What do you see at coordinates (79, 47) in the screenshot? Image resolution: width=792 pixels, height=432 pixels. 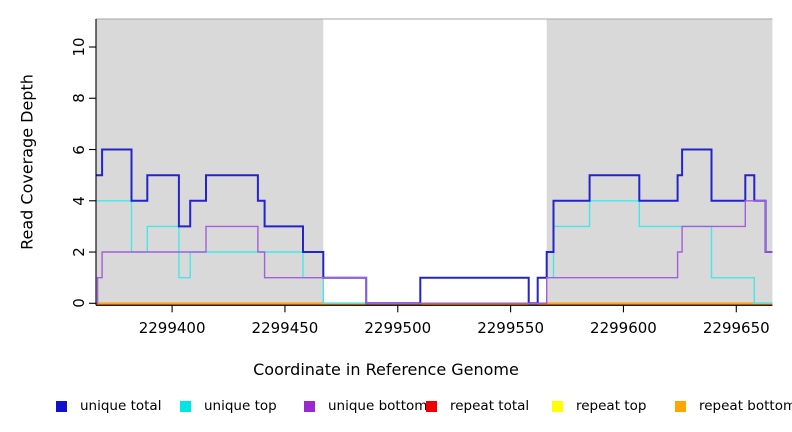 I see `y-tick-label: 10` at bounding box center [79, 47].